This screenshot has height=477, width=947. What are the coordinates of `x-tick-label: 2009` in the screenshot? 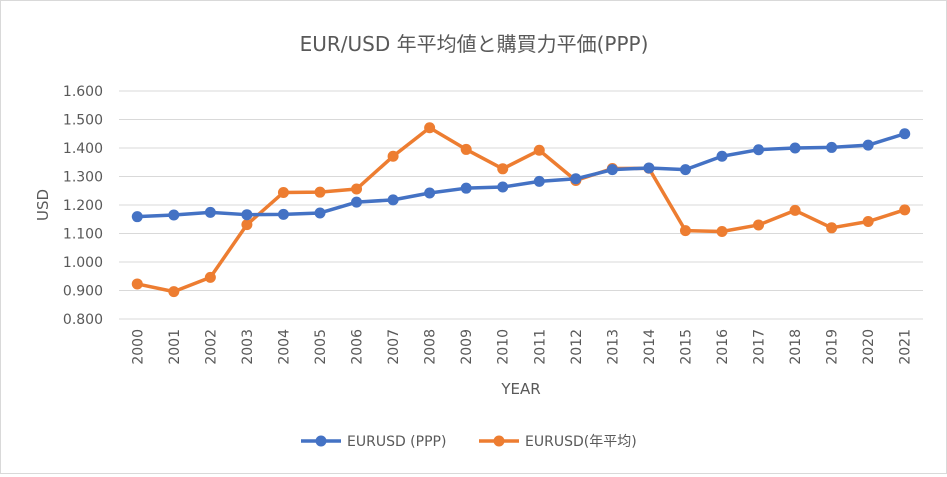 It's located at (467, 347).